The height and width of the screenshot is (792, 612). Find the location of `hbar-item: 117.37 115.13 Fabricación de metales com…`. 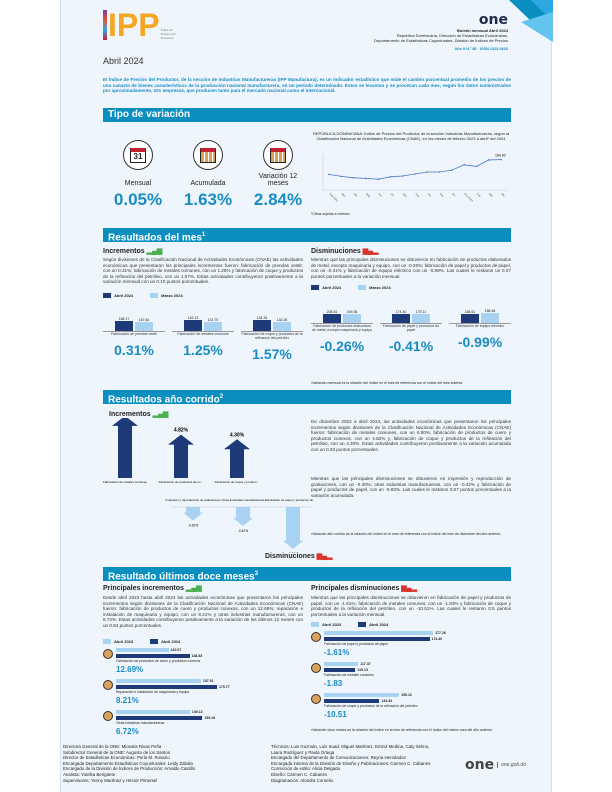

hbar-item: 117.37 115.13 Fabricación de metales com… is located at coordinates (411, 674).